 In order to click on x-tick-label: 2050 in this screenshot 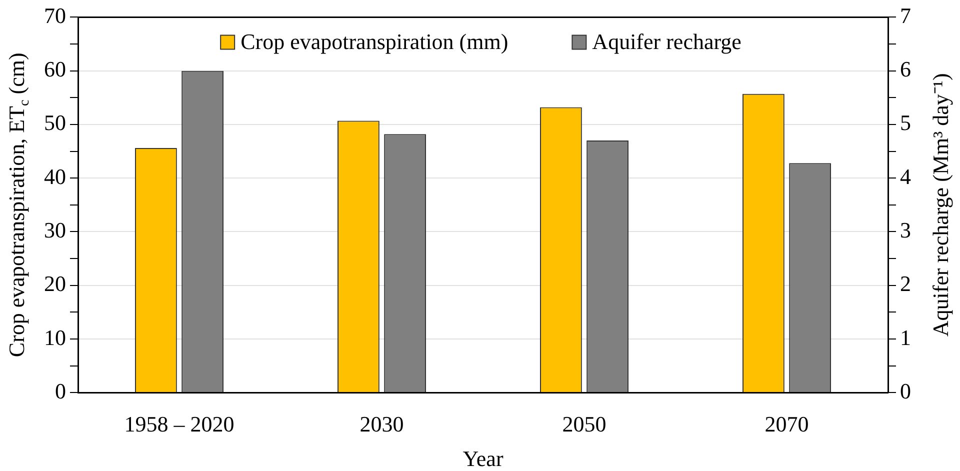, I will do `click(584, 424)`.